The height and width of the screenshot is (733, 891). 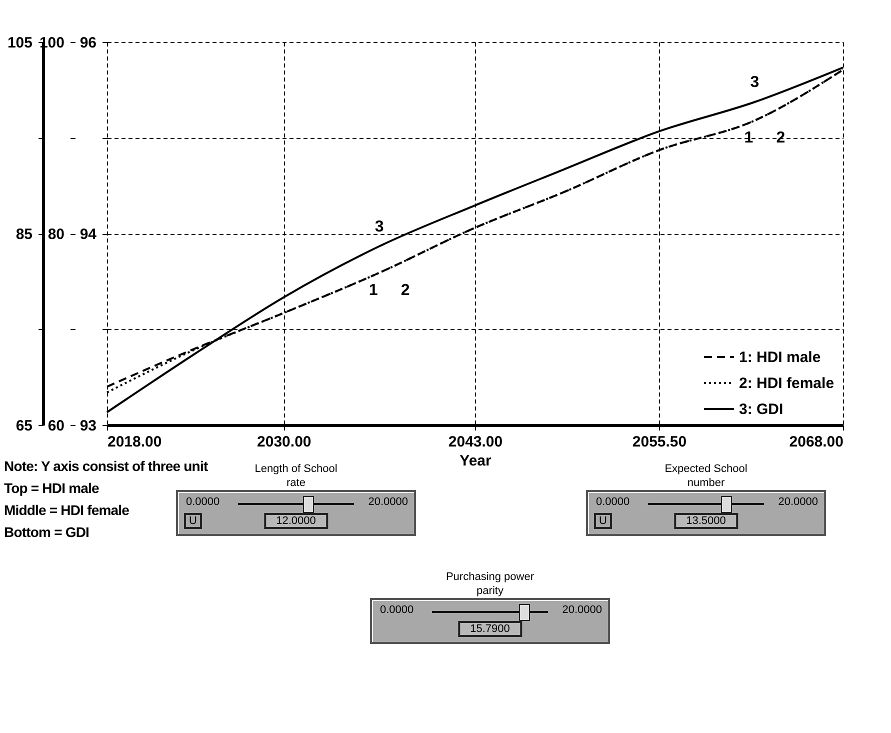 I want to click on x-tick-label: 2043.00, so click(x=475, y=442).